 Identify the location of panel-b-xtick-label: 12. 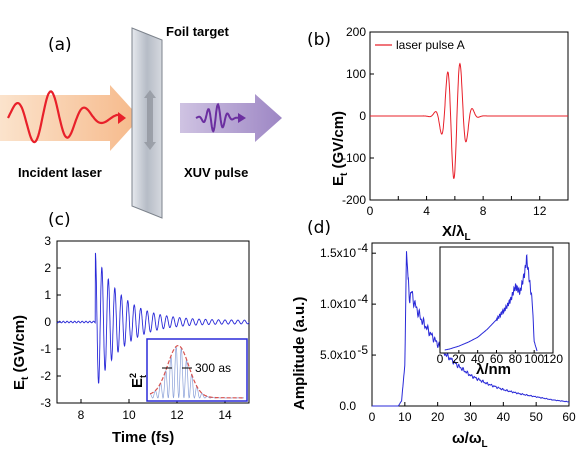
(540, 211).